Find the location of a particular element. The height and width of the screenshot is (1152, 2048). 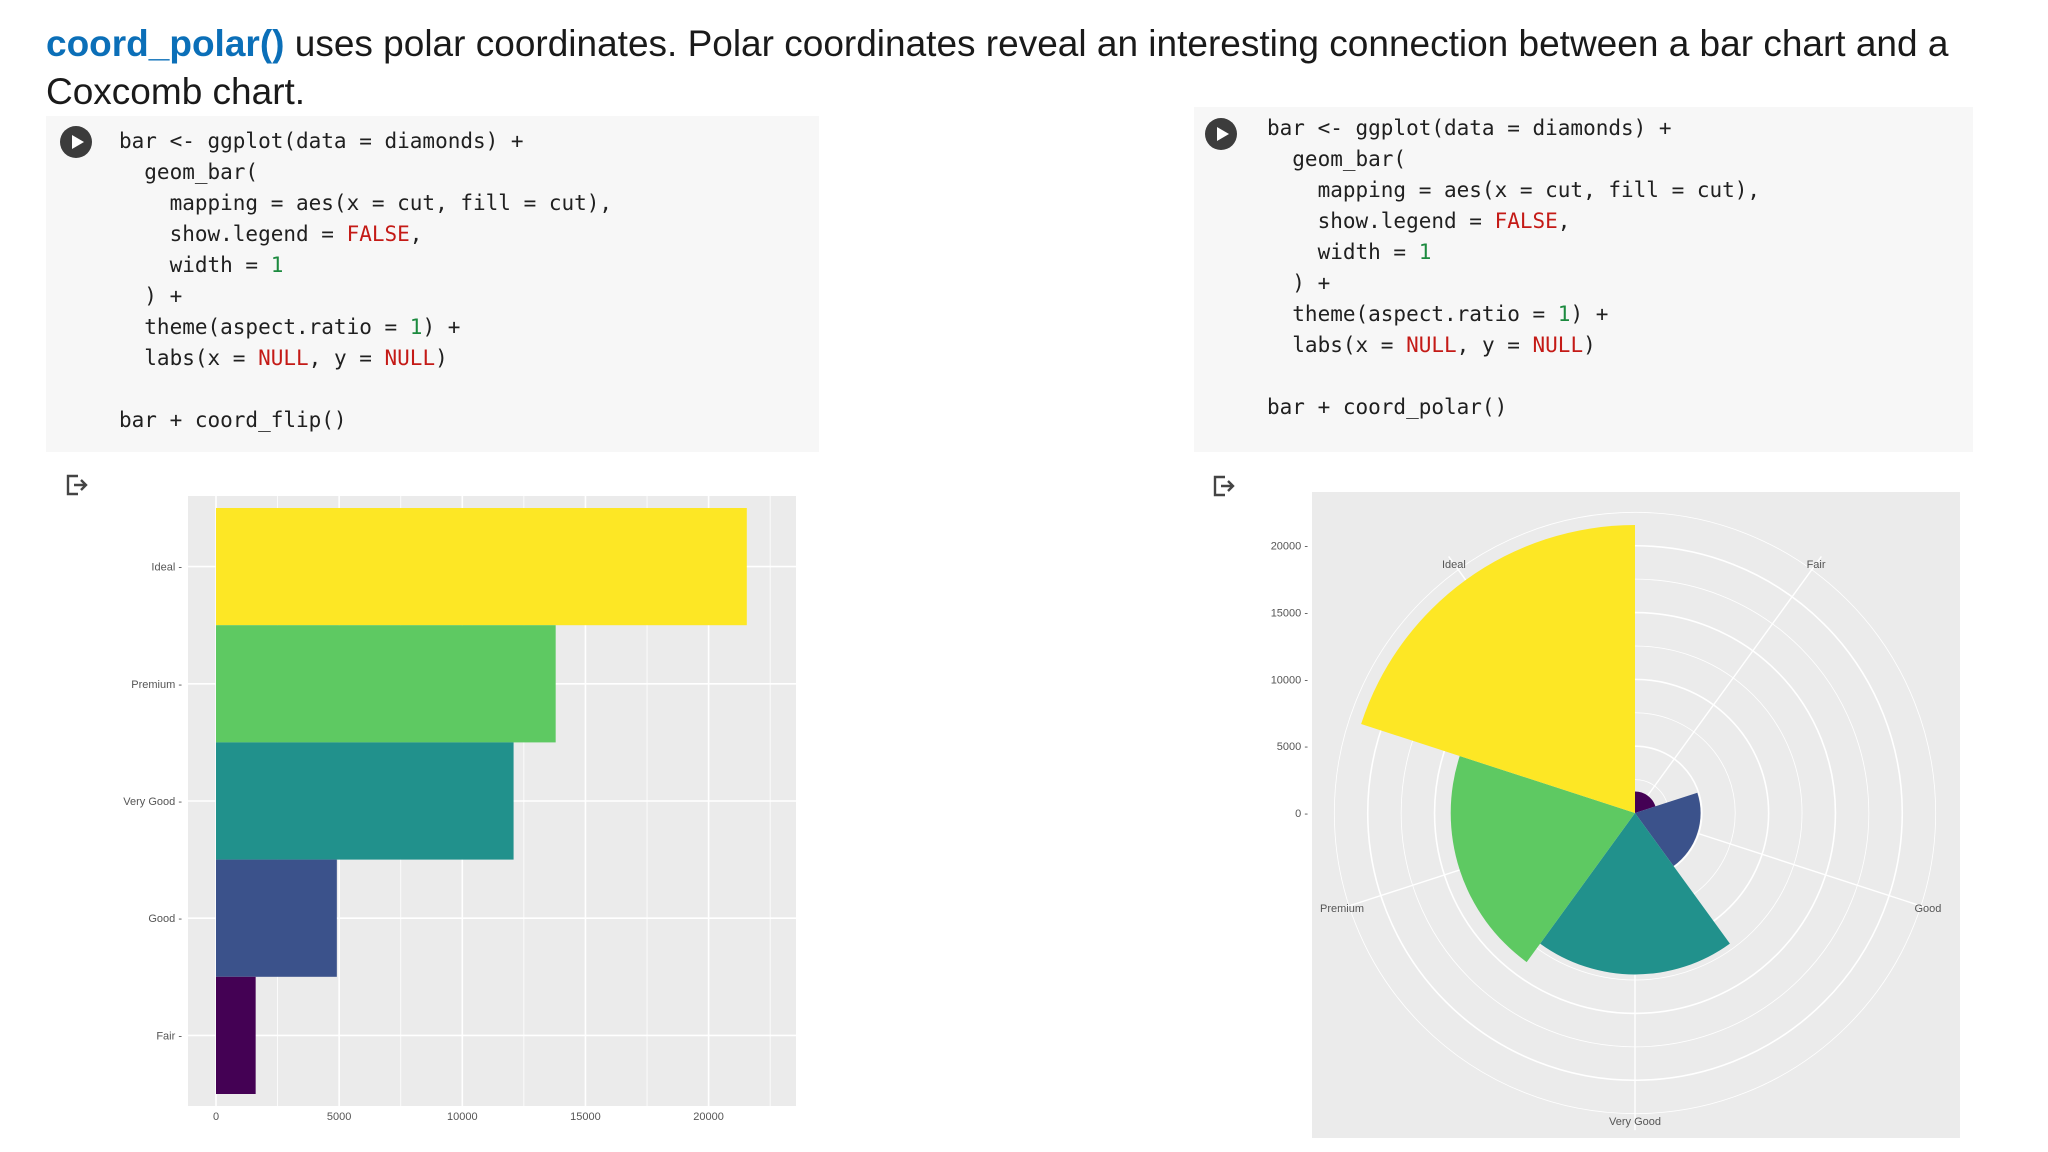

bar-very-good is located at coordinates (365, 801).